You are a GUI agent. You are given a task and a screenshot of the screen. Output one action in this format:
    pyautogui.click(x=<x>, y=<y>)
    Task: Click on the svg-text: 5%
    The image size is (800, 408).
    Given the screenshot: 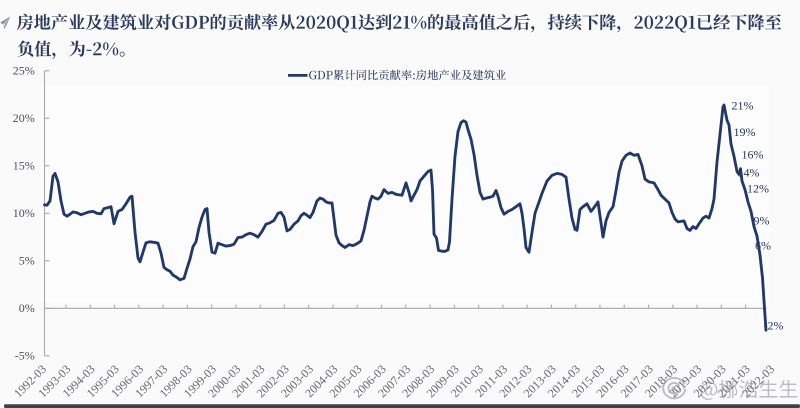 What is the action you would take?
    pyautogui.click(x=27, y=261)
    